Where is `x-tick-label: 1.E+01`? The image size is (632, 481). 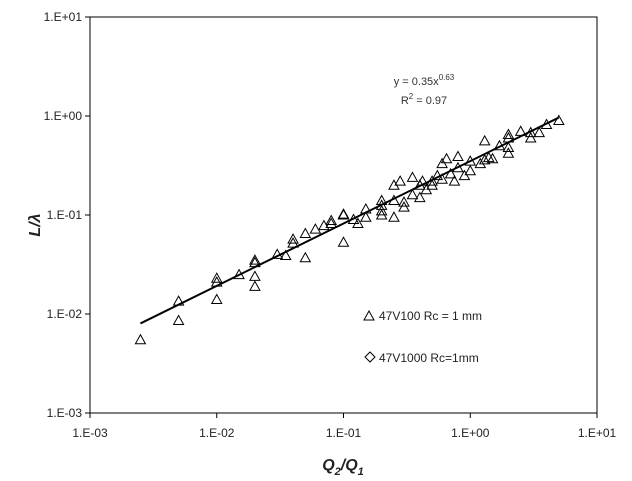
x-tick-label: 1.E+01 is located at coordinates (597, 433).